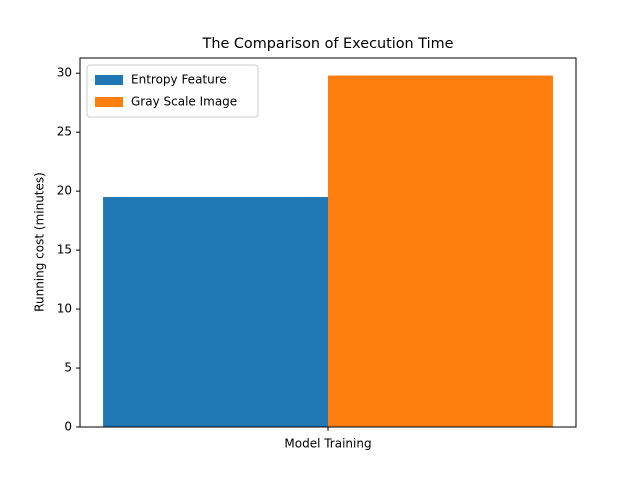 The width and height of the screenshot is (640, 480). Describe the element at coordinates (64, 250) in the screenshot. I see `y-tick-label: 15` at that location.